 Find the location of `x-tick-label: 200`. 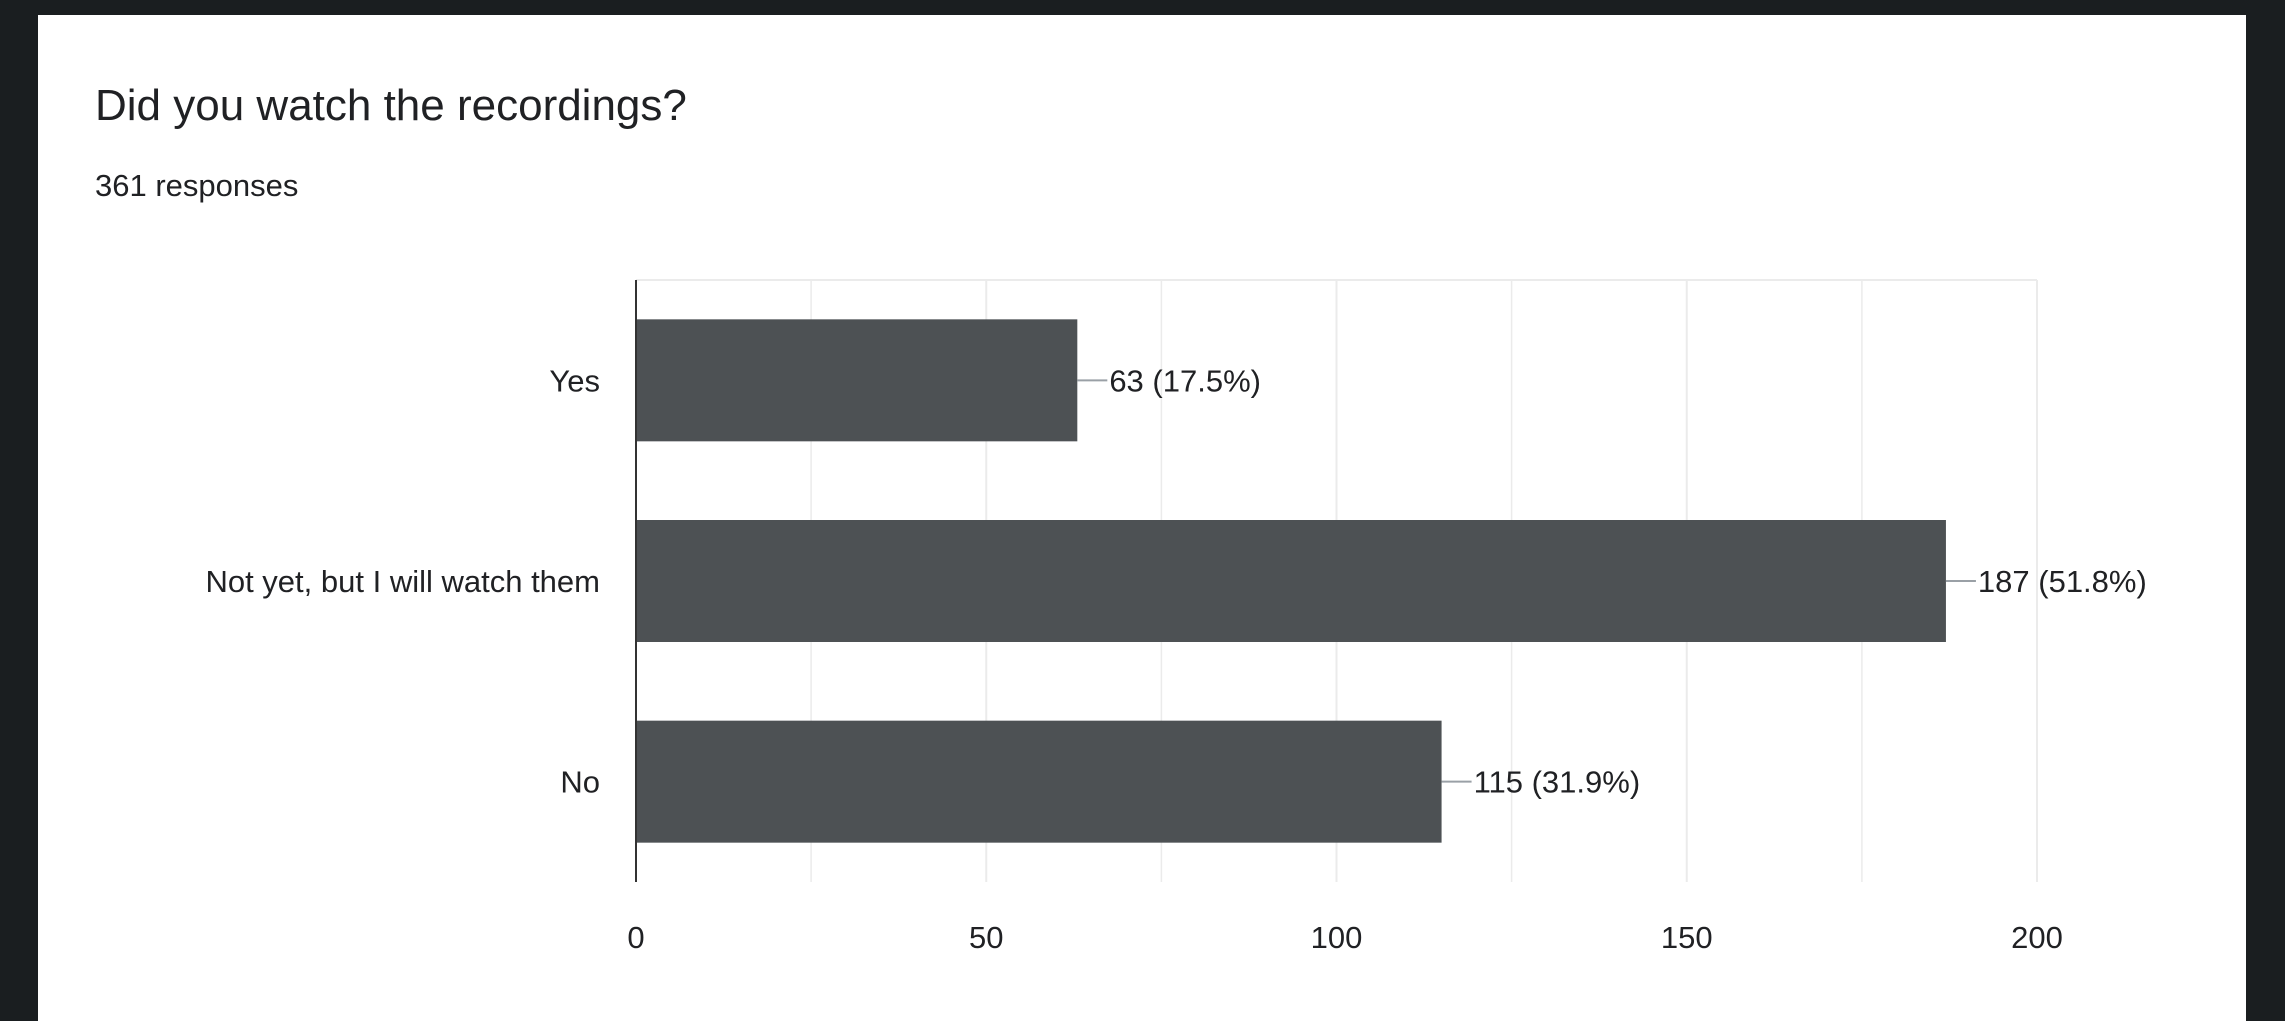

x-tick-label: 200 is located at coordinates (2037, 937).